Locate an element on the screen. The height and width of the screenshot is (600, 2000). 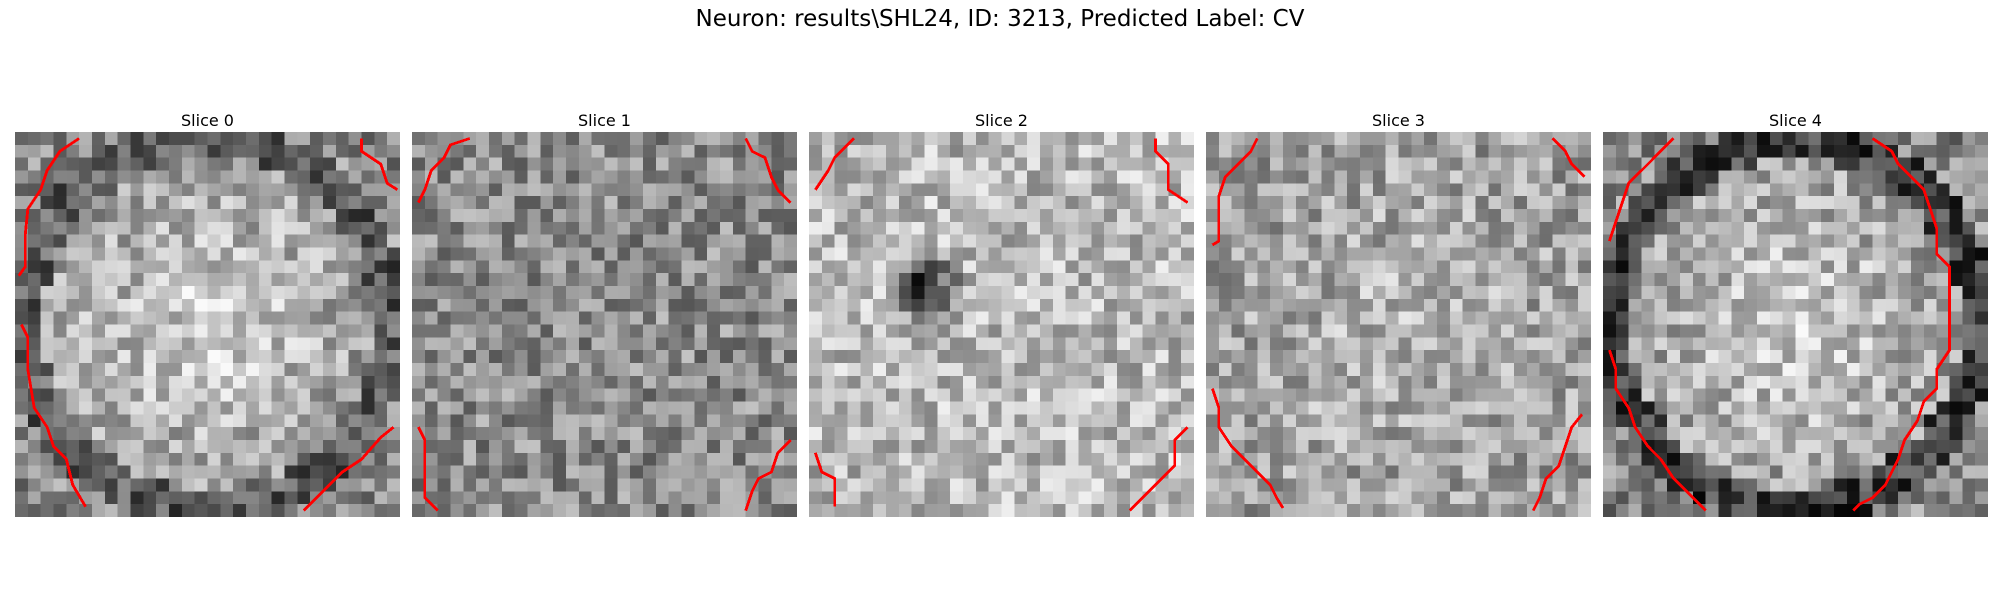
slice-panel-4: Slice 4 is located at coordinates (1795, 313).